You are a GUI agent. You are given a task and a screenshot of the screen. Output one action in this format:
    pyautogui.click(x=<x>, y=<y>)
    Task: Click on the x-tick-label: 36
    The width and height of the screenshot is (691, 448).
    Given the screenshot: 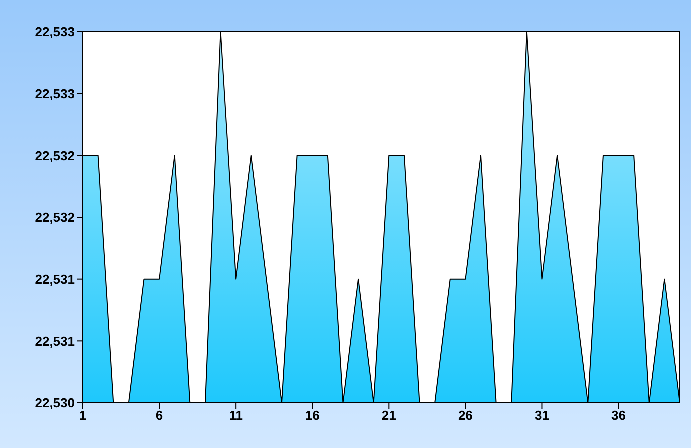 What is the action you would take?
    pyautogui.click(x=619, y=416)
    